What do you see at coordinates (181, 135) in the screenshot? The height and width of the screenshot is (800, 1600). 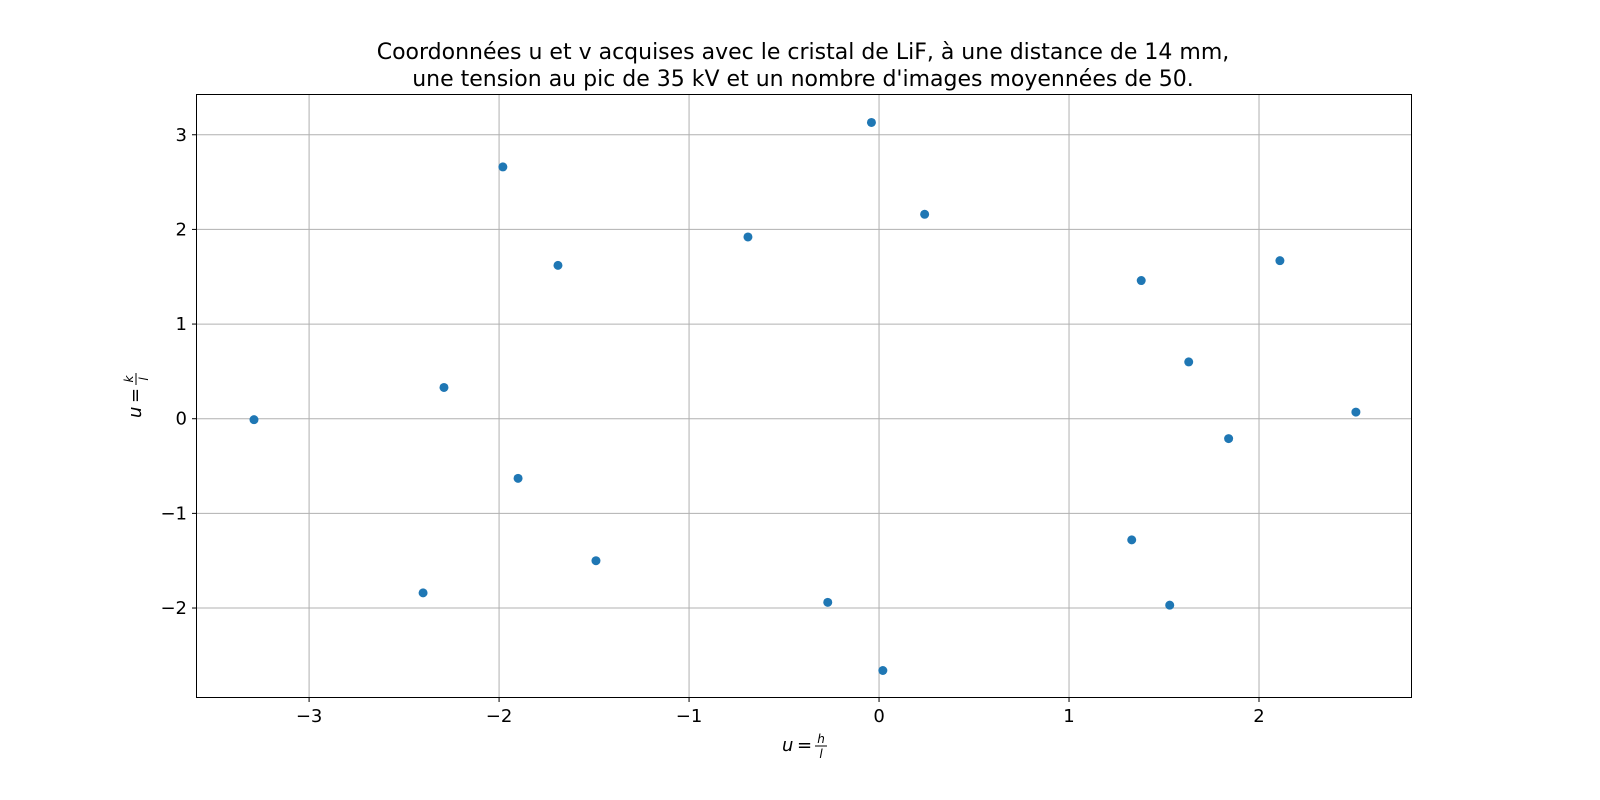 I see `y-tick-label: 3` at bounding box center [181, 135].